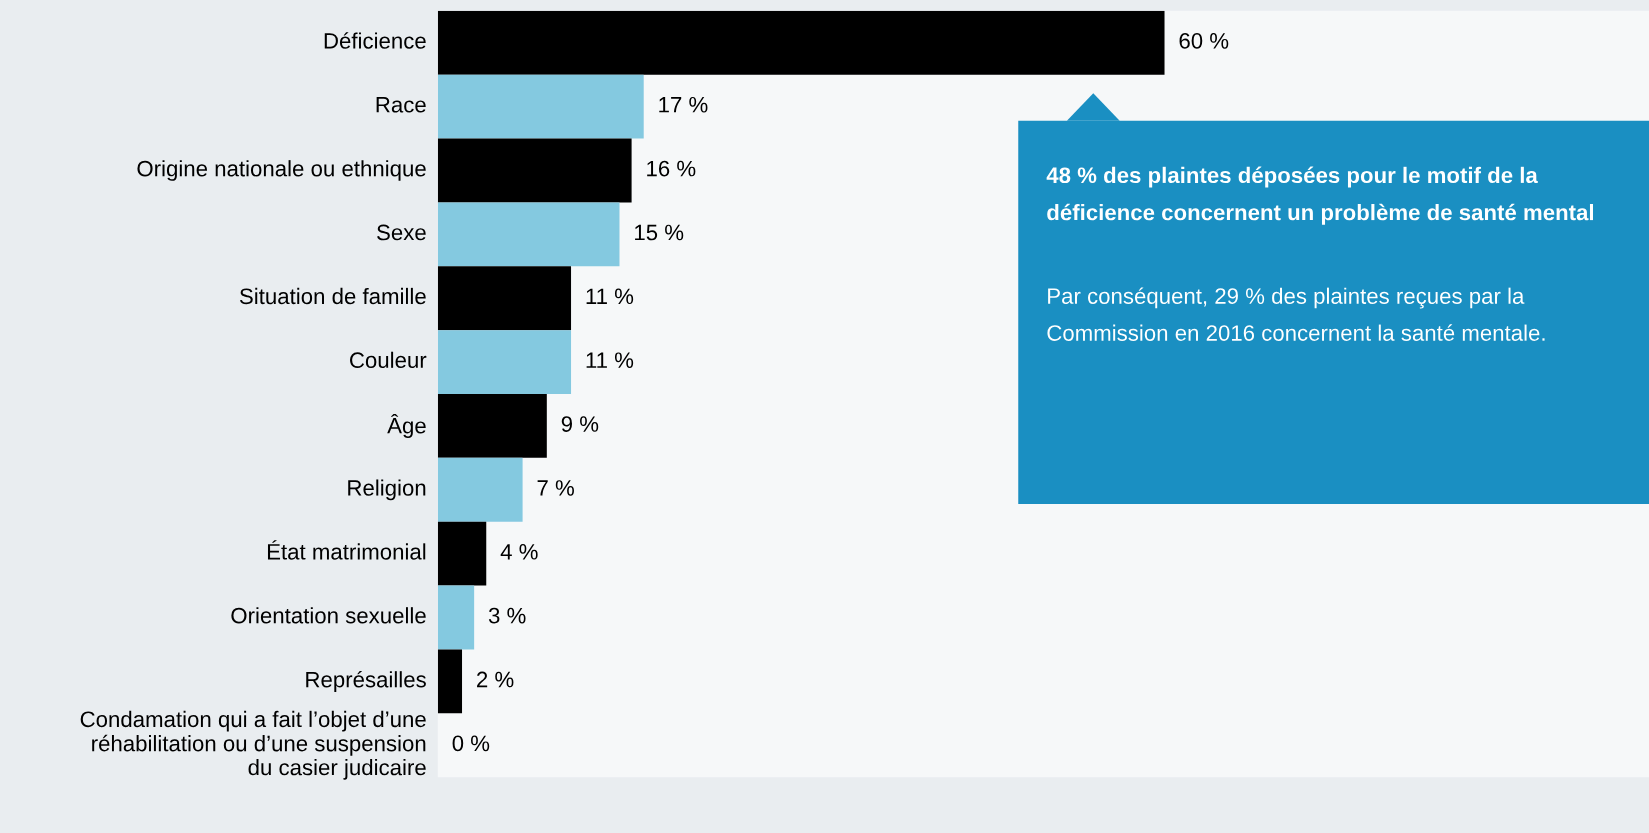 The height and width of the screenshot is (833, 1649). What do you see at coordinates (683, 104) in the screenshot?
I see `data-label: 17 %` at bounding box center [683, 104].